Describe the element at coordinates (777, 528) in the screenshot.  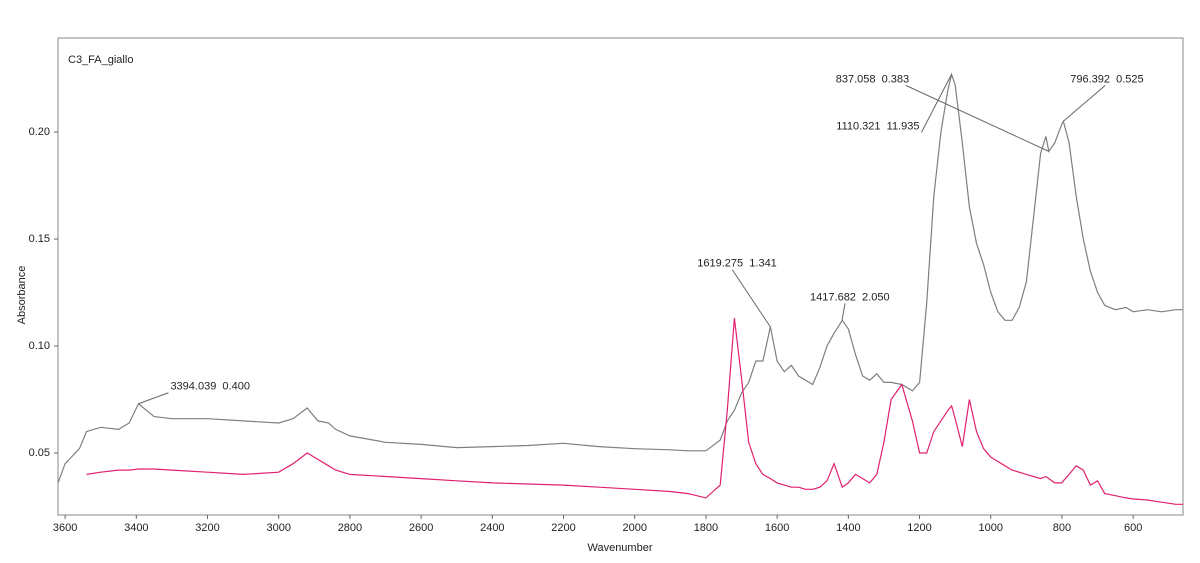
I see `x-tick-label: 1600` at that location.